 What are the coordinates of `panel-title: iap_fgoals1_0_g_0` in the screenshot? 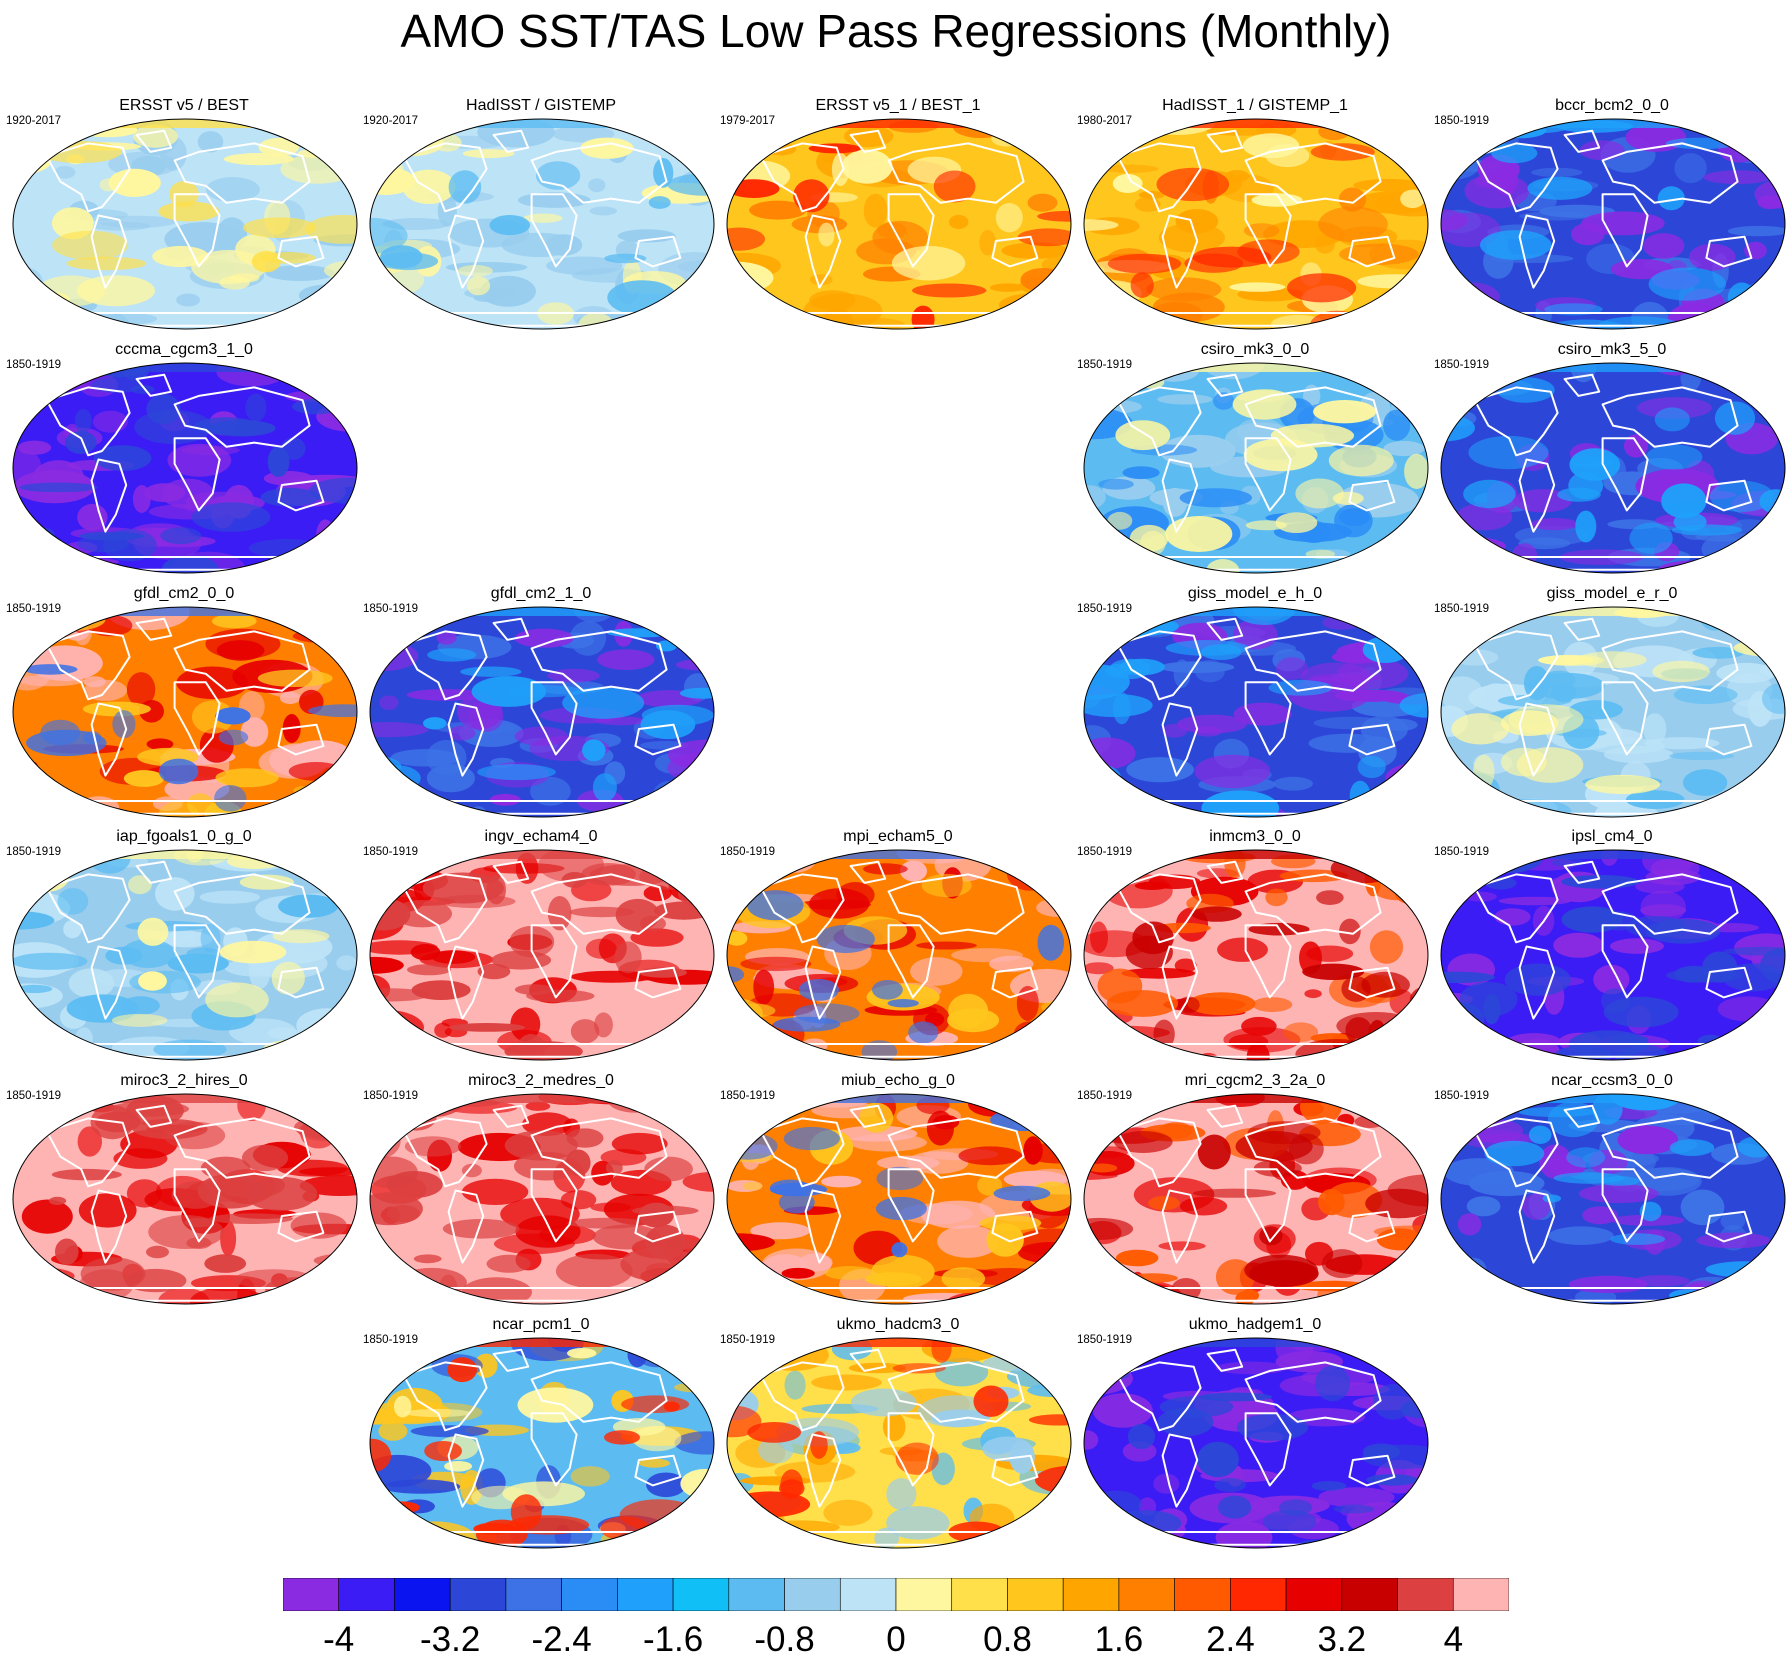 It's located at (184, 836).